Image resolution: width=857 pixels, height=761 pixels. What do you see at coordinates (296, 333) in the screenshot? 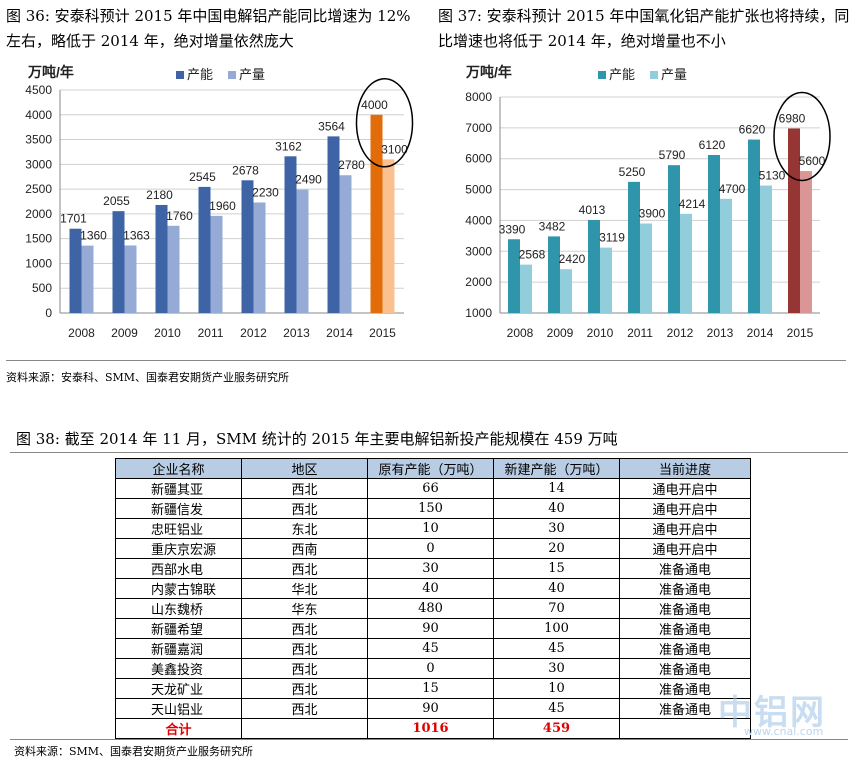
I see `x-tick-label: 2013` at bounding box center [296, 333].